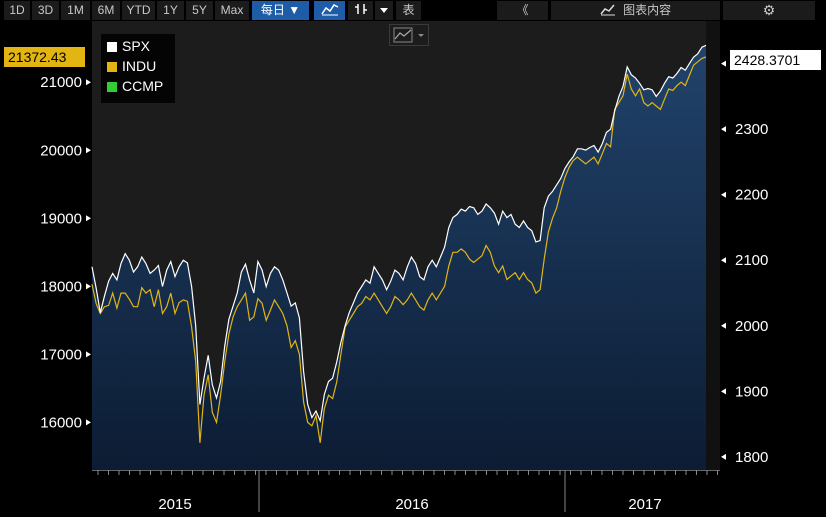 The width and height of the screenshot is (826, 517). I want to click on legend-item-ccmp: CCMP, so click(135, 86).